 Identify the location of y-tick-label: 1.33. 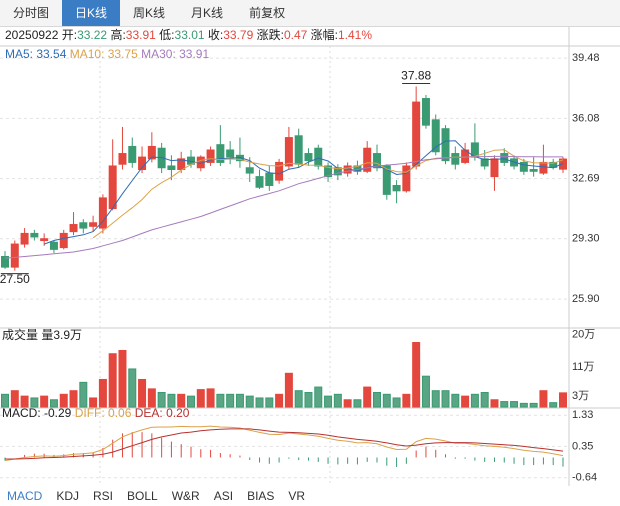
(582, 415).